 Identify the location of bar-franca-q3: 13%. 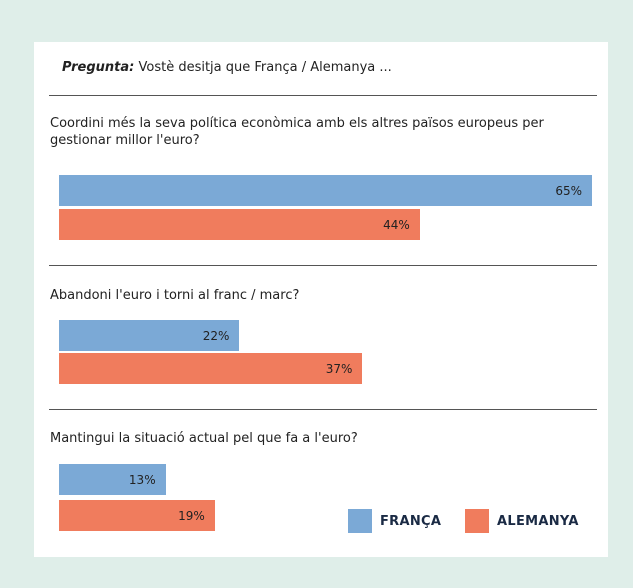
(112, 479).